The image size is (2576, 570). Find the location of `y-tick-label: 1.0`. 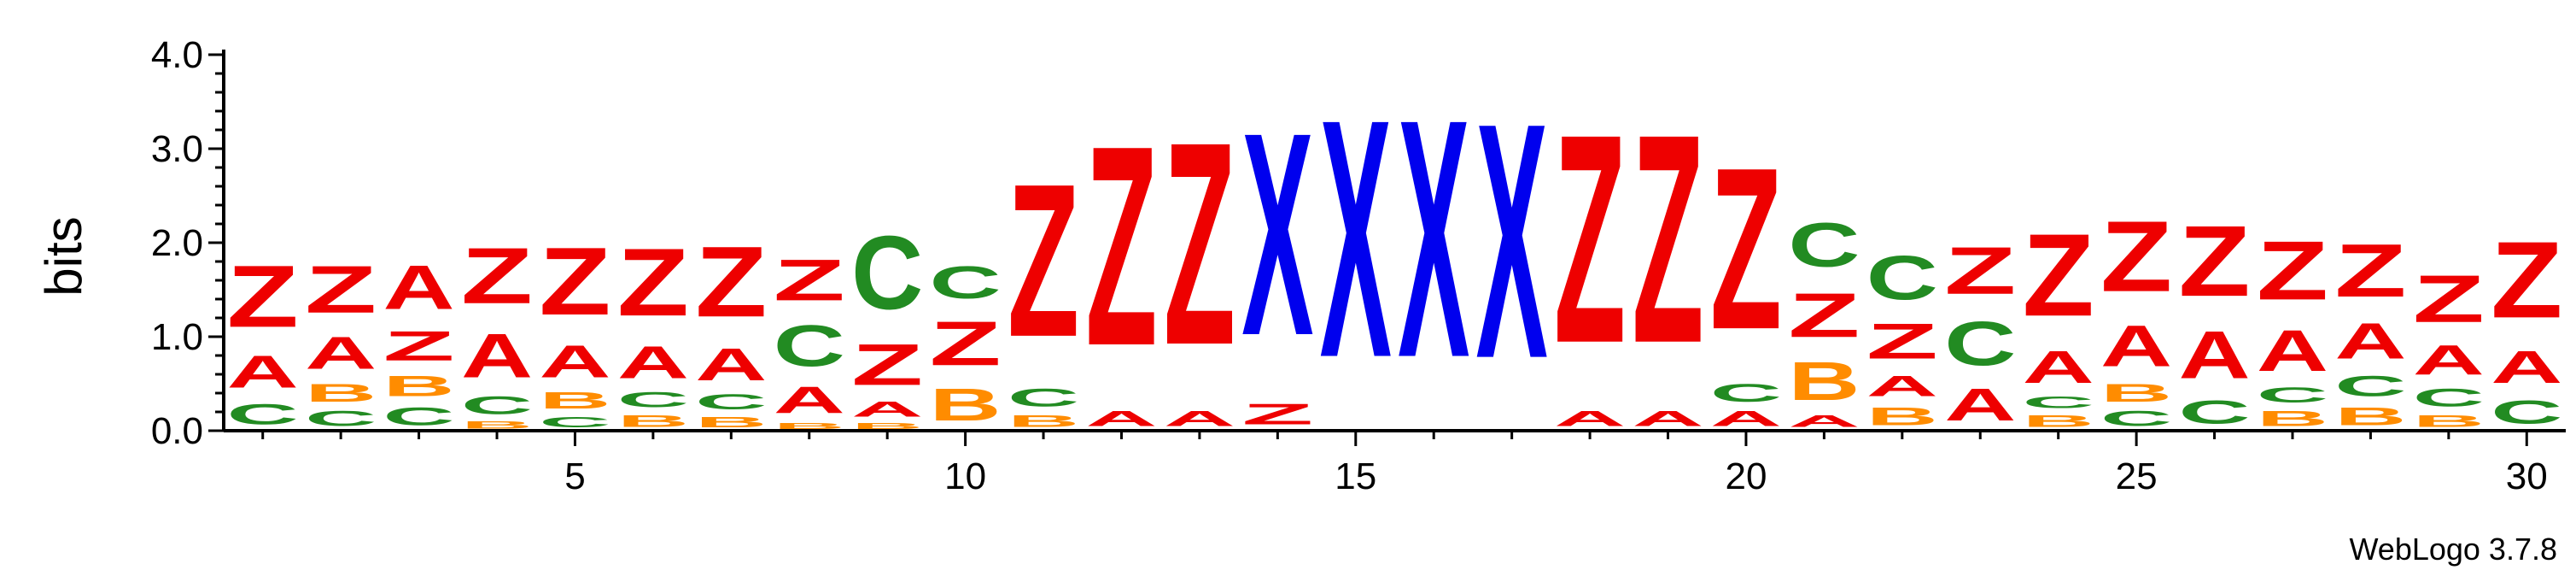

y-tick-label: 1.0 is located at coordinates (177, 337).